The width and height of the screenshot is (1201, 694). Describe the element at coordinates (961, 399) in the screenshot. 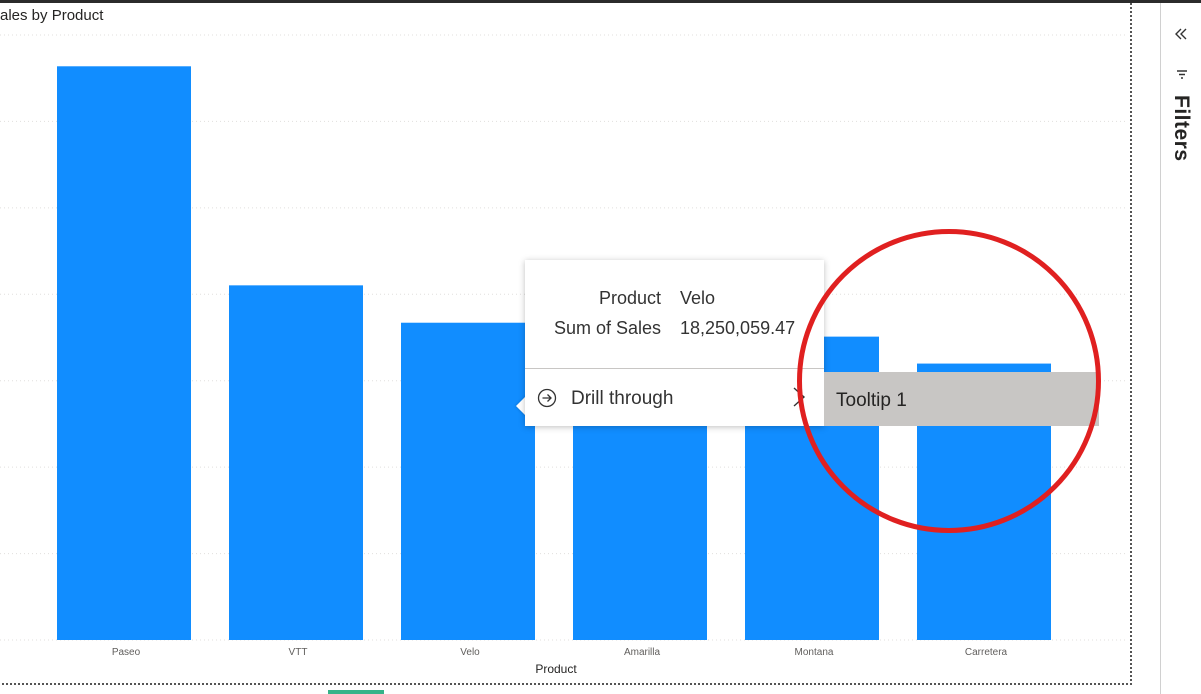

I see `drill-through-submenu-item: Tooltip 1` at that location.